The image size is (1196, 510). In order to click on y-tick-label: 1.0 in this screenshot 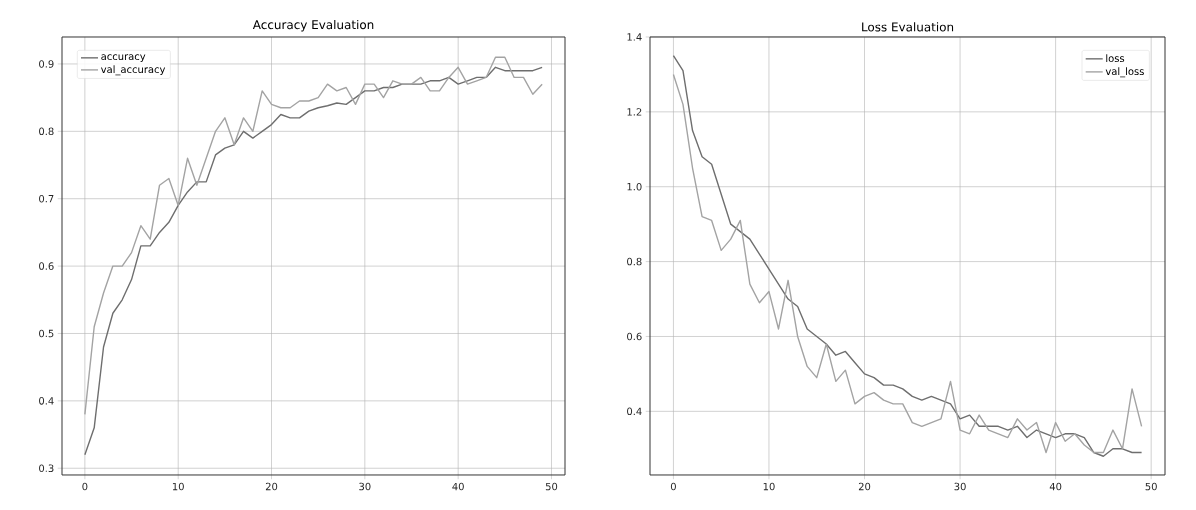, I will do `click(634, 186)`.